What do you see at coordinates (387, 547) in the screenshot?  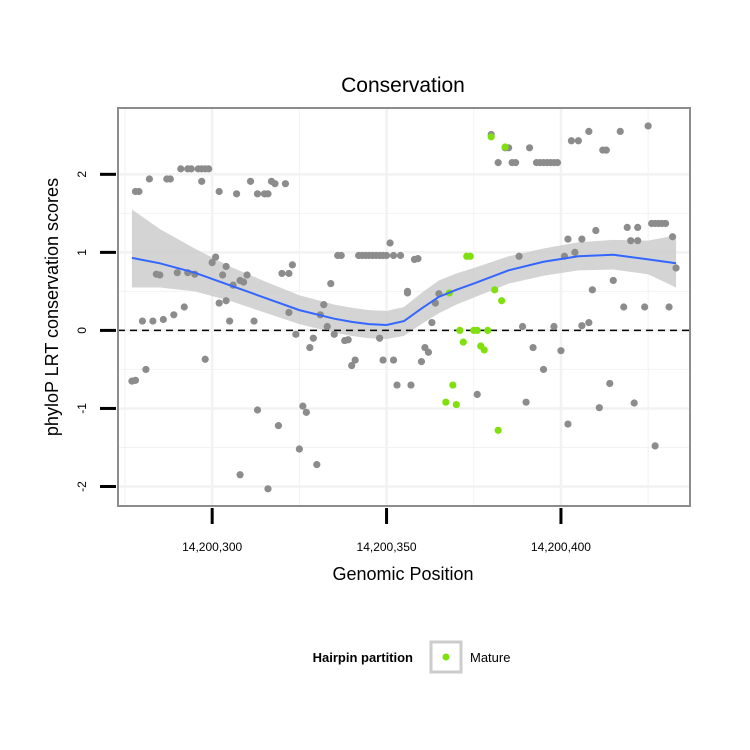 I see `x-tick-label: 14,200,350` at bounding box center [387, 547].